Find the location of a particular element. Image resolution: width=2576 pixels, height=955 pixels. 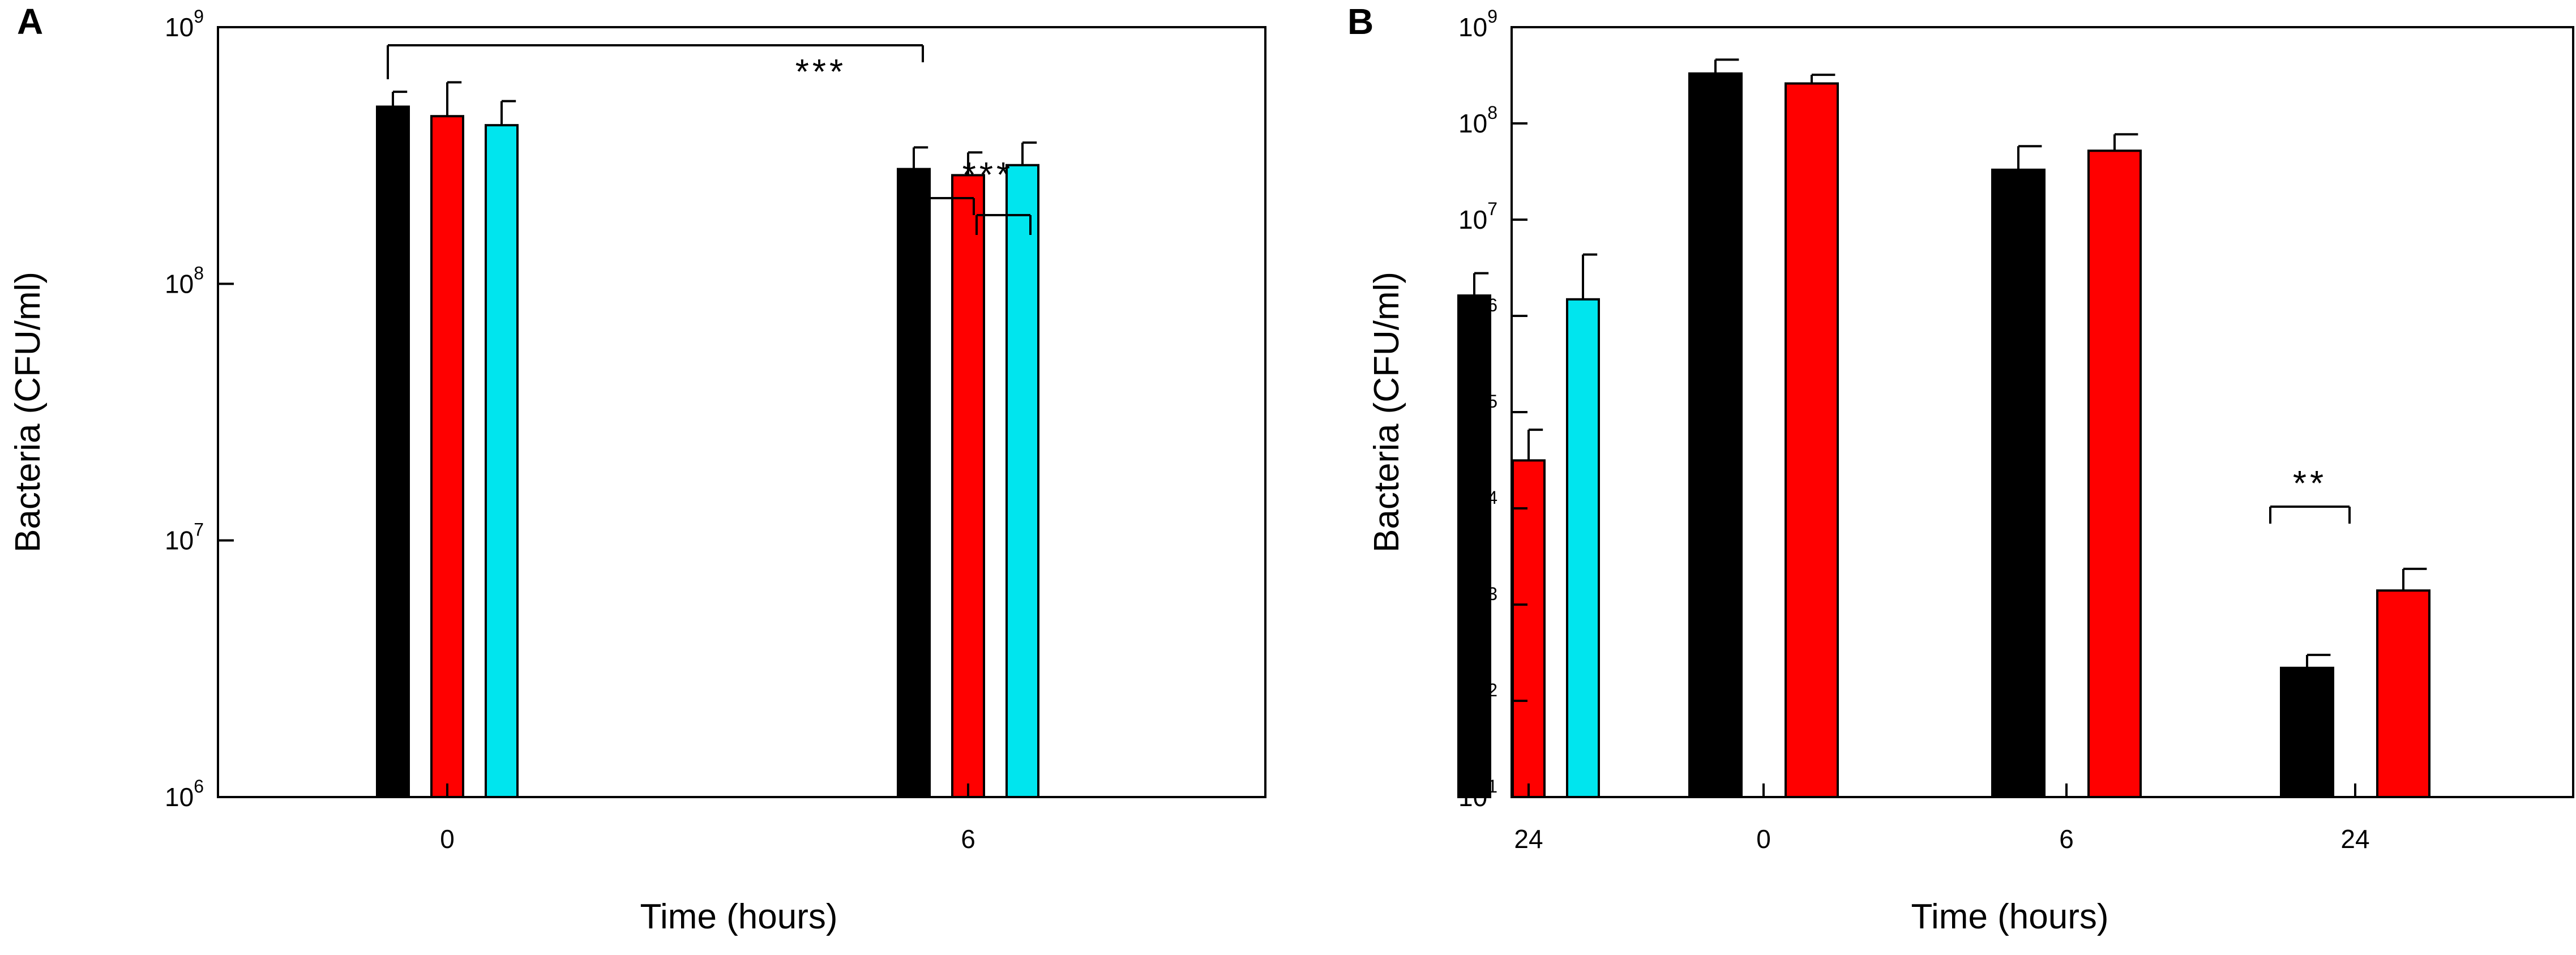

panel-b-y-tick-exponent: 7 is located at coordinates (1492, 209).